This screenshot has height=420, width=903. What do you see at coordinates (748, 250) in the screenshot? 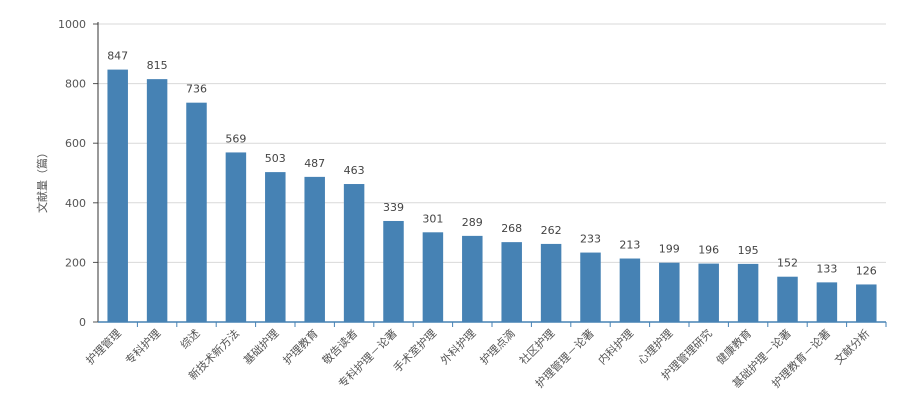
I see `bar-value-label: 195` at bounding box center [748, 250].